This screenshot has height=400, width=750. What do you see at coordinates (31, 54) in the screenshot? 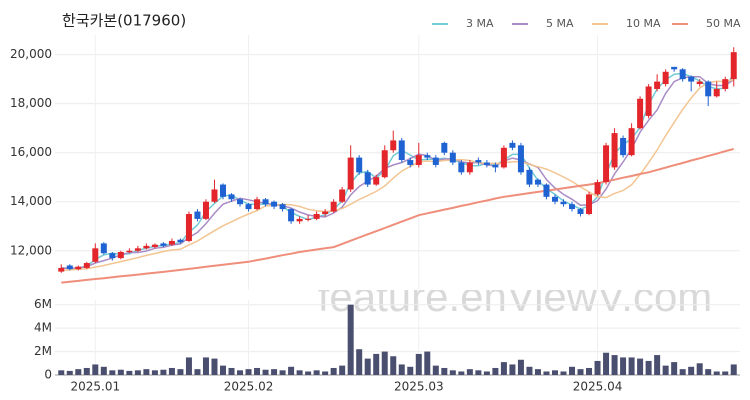
I see `y-tick-label: 20,000` at bounding box center [31, 54].